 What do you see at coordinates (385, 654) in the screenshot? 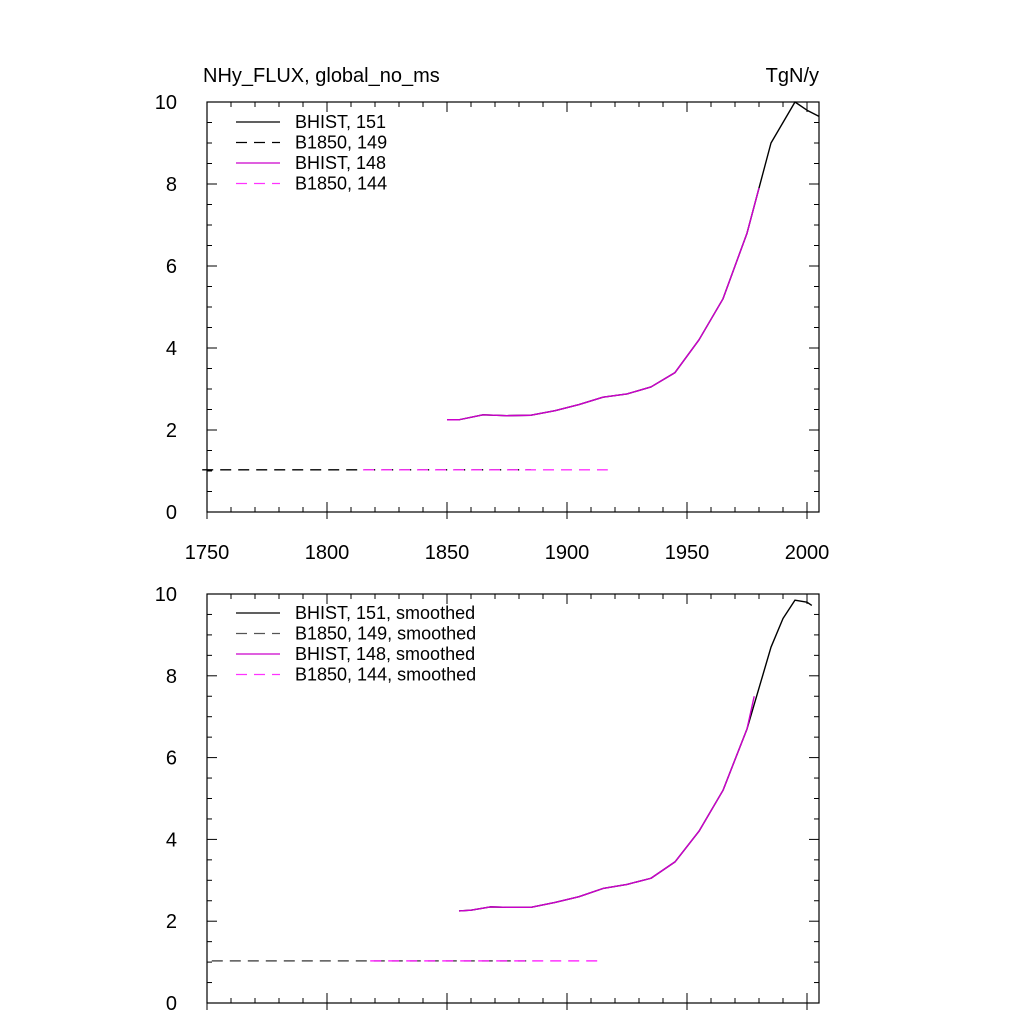
I see `legend-label: BHIST, 148, smoothed` at bounding box center [385, 654].